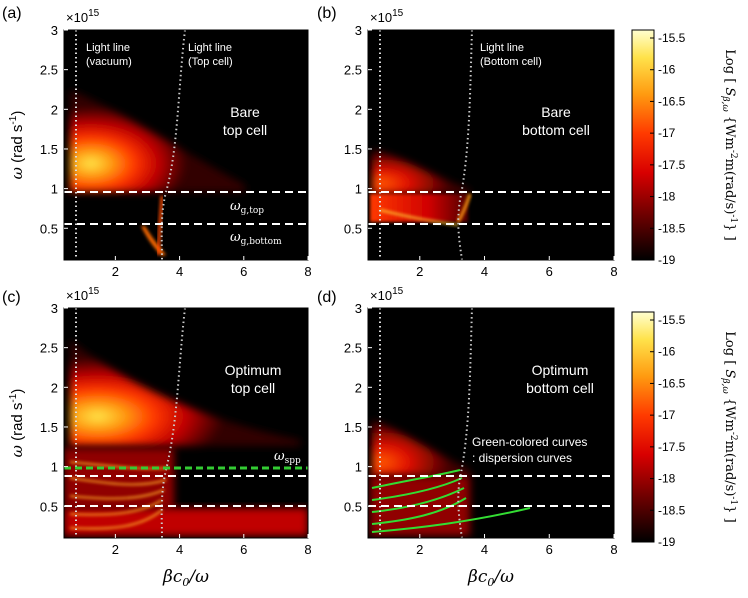  I want to click on panel-title-line1-d: Optimum, so click(560, 370).